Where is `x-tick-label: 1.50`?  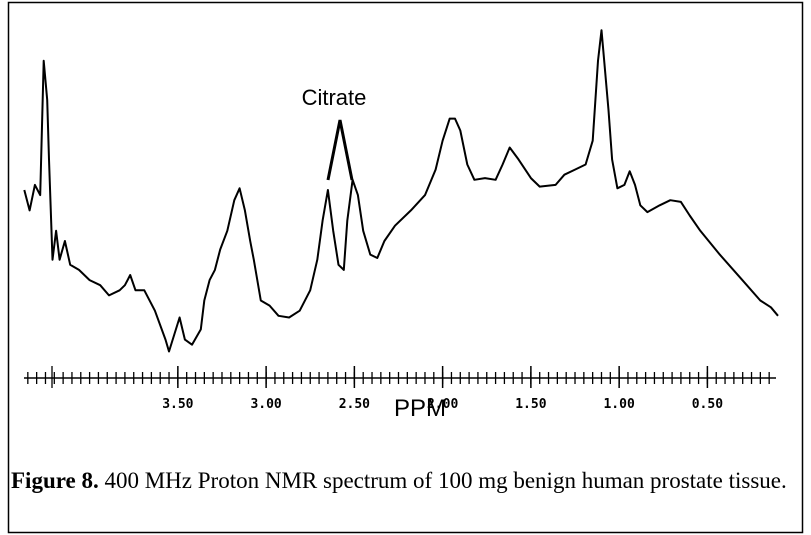
x-tick-label: 1.50 is located at coordinates (530, 404).